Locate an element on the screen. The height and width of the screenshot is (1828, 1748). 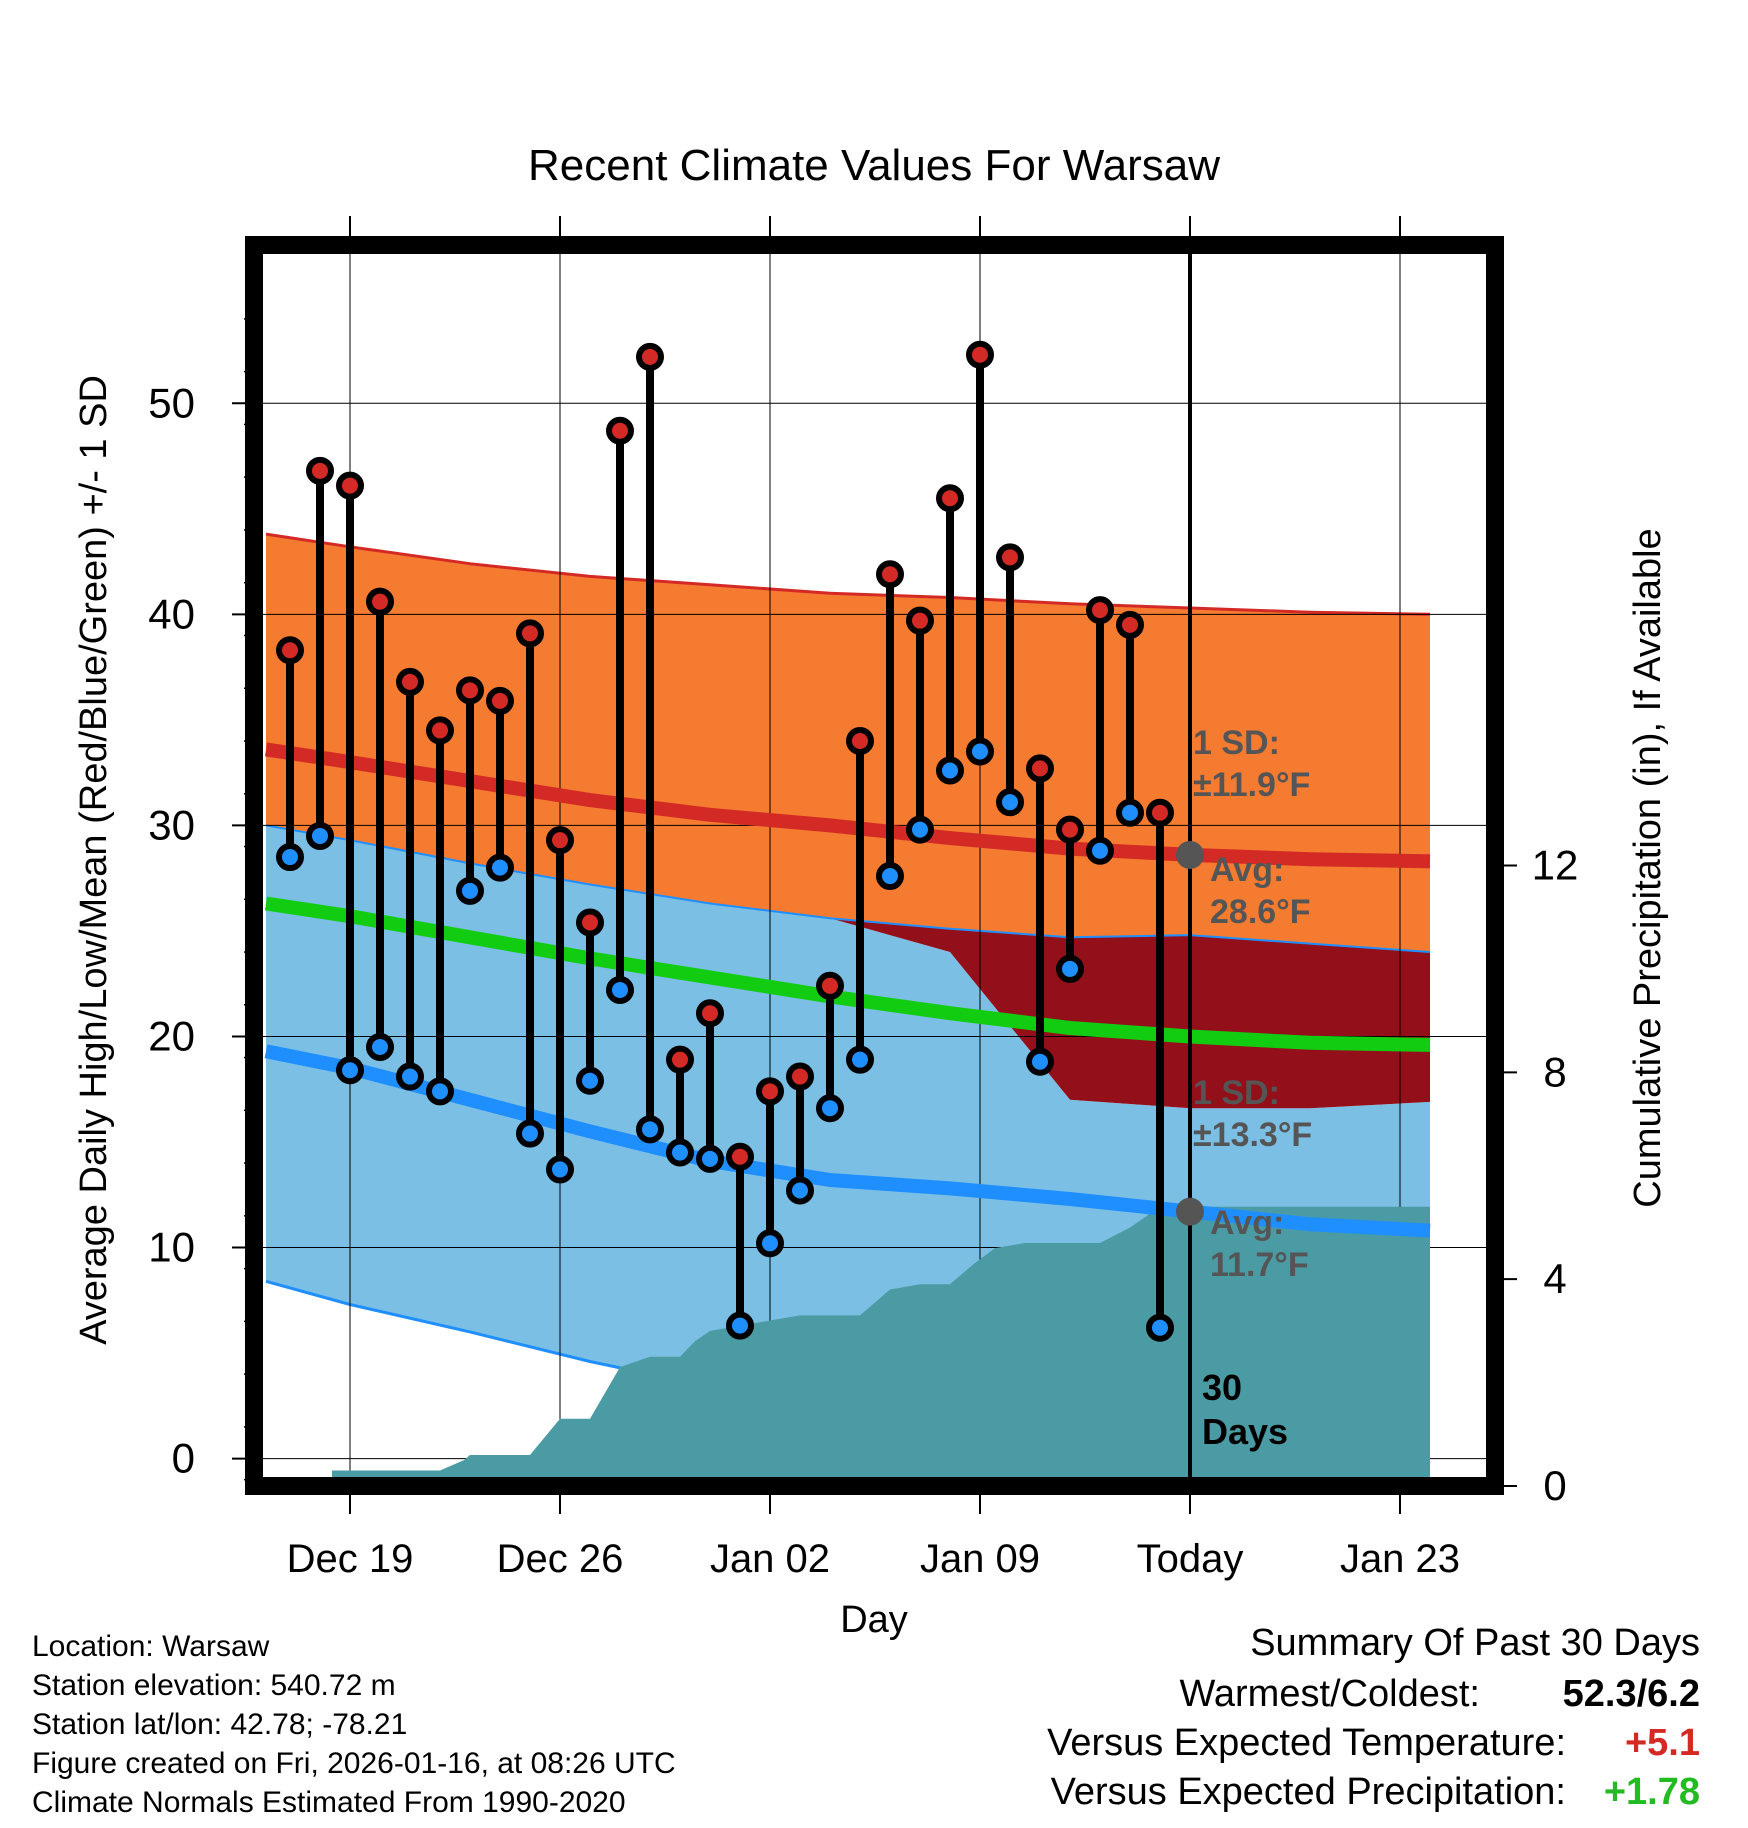
x-tick-label: Dec 26 is located at coordinates (560, 1559).